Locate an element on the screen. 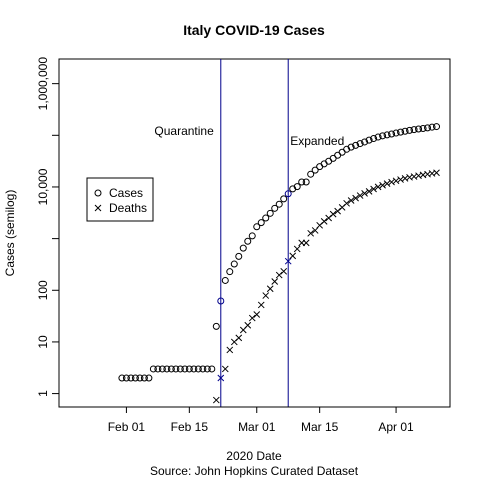 The image size is (480, 480). chart-caption: Source: John Hopkins Curated Dataset is located at coordinates (254, 471).